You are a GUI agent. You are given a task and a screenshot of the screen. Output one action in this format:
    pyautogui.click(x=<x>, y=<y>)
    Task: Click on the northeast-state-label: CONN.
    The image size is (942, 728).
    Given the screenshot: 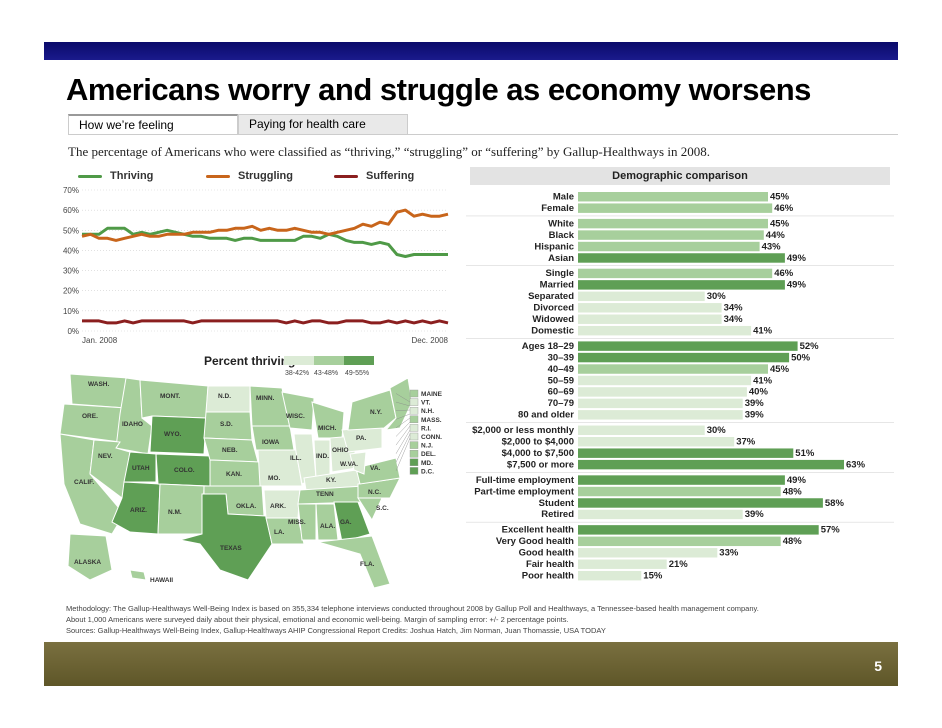 What is the action you would take?
    pyautogui.click(x=431, y=437)
    